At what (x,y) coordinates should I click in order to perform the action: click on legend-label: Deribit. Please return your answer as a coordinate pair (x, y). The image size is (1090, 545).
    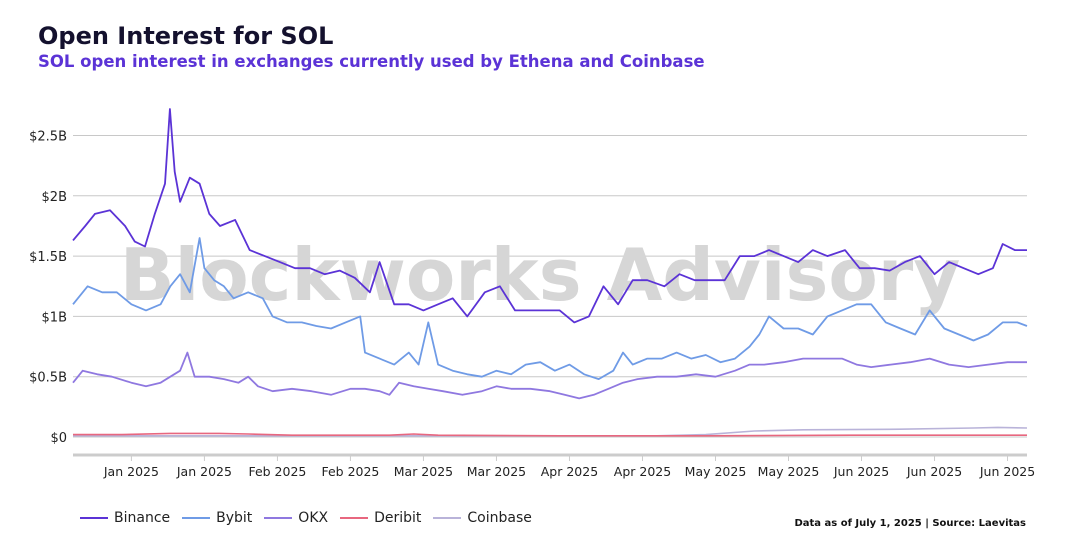
    Looking at the image, I should click on (398, 518).